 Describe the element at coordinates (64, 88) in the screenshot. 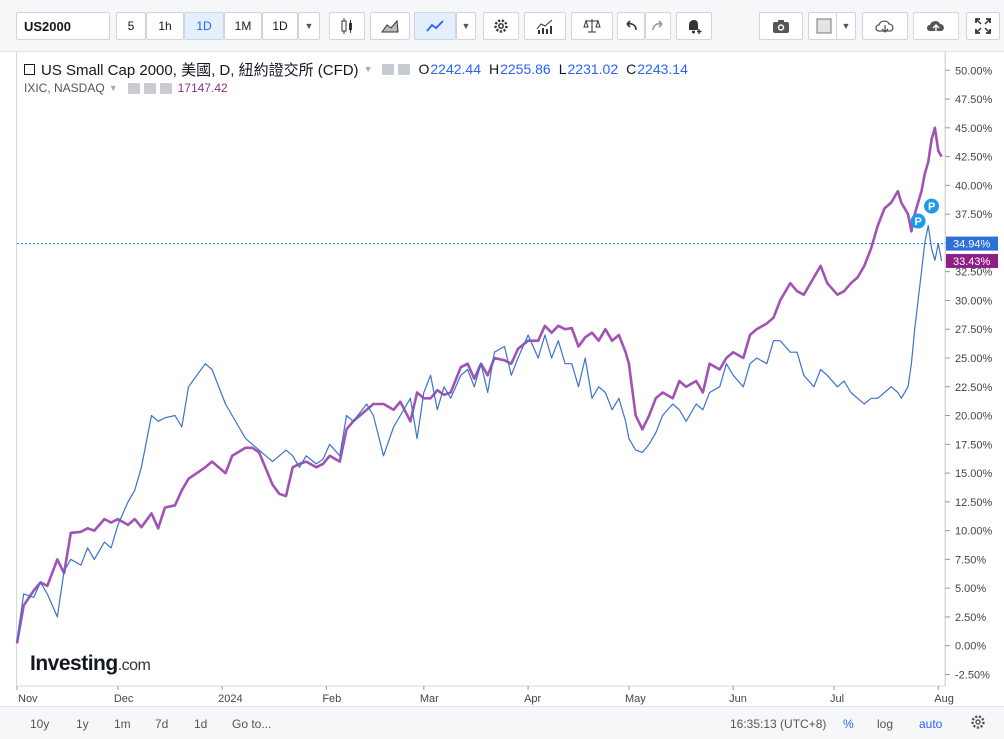

I see `compare-series-title: IXIC, NASDAQ` at that location.